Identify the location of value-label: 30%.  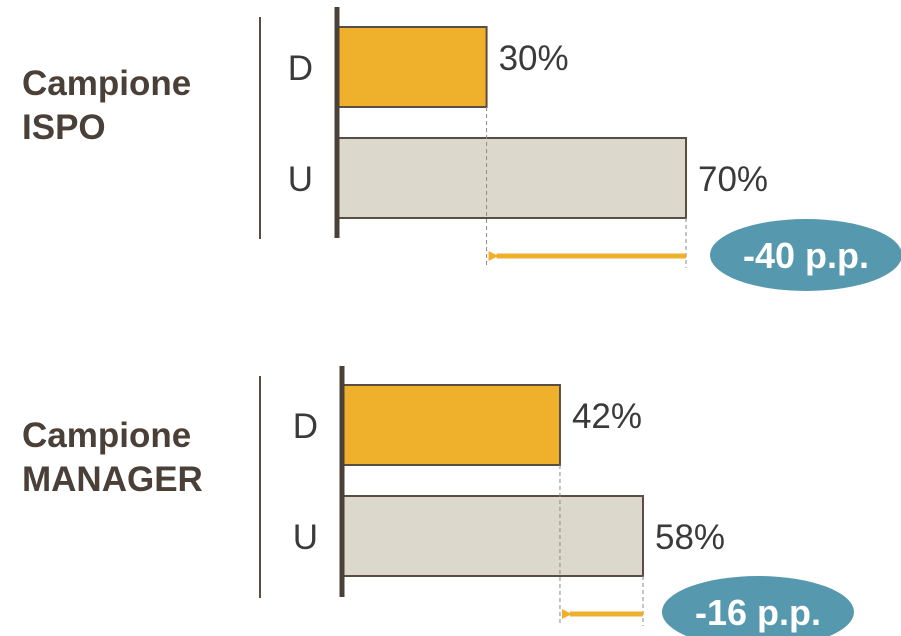
(534, 58).